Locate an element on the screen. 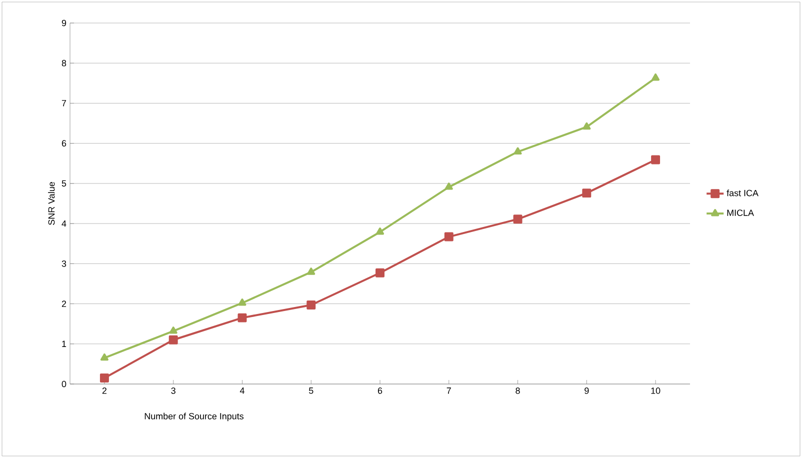 This screenshot has height=458, width=802. y-tick-label: 9 is located at coordinates (64, 23).